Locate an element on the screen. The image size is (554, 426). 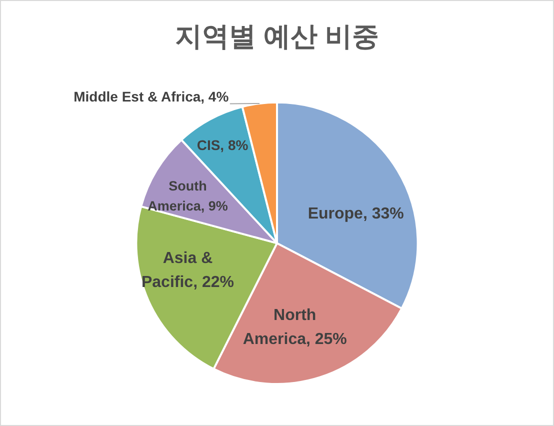
slice-label: North America, 25% is located at coordinates (294, 327).